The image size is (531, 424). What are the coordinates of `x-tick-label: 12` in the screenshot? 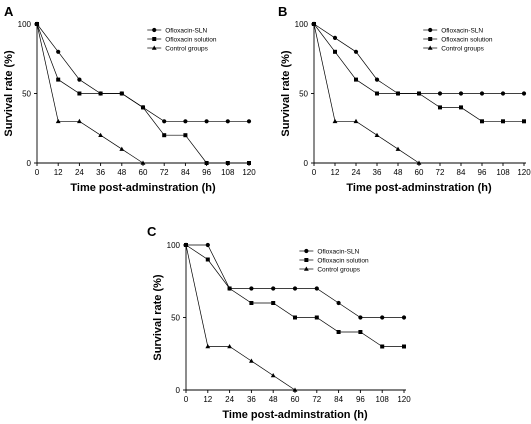 It's located at (335, 172).